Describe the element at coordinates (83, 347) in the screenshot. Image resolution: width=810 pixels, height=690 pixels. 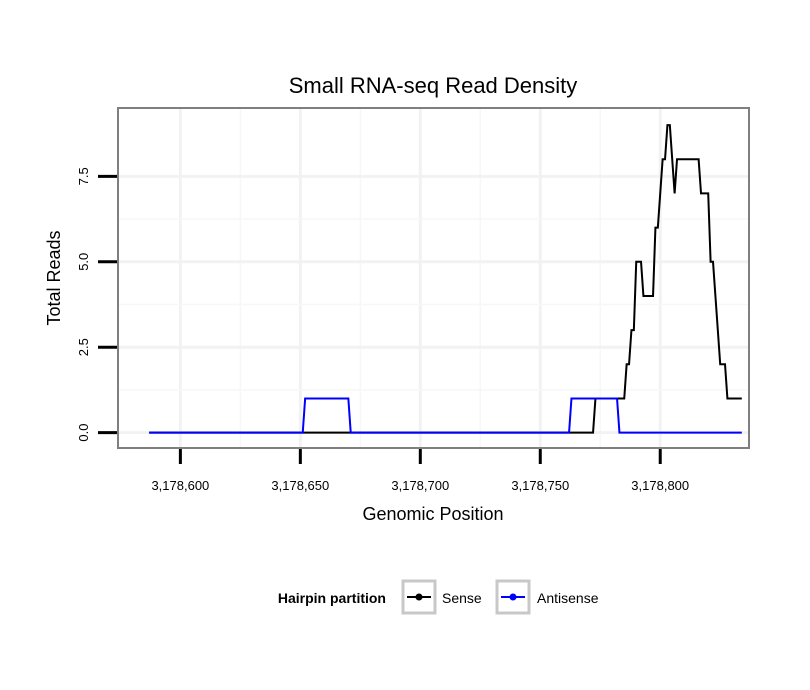
I see `y-tick-label: 2.5` at that location.